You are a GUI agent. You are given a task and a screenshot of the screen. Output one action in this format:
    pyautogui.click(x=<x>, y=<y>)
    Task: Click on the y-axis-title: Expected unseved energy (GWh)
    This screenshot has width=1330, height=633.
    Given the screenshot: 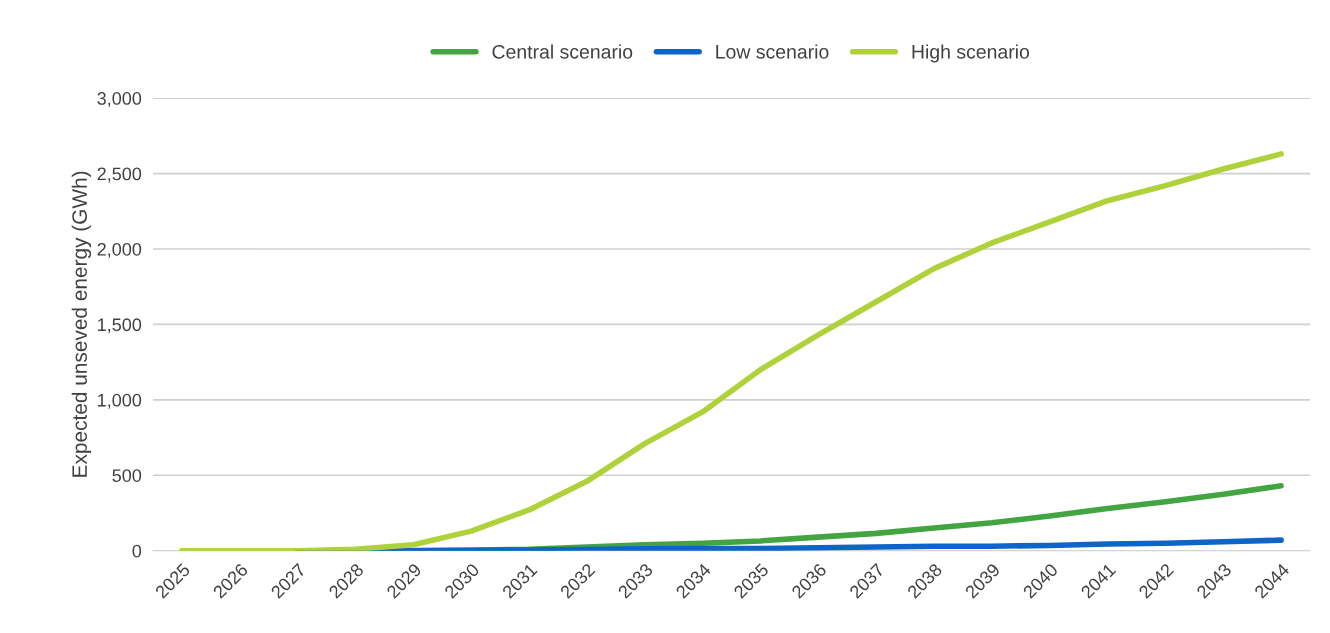 What is the action you would take?
    pyautogui.click(x=81, y=324)
    